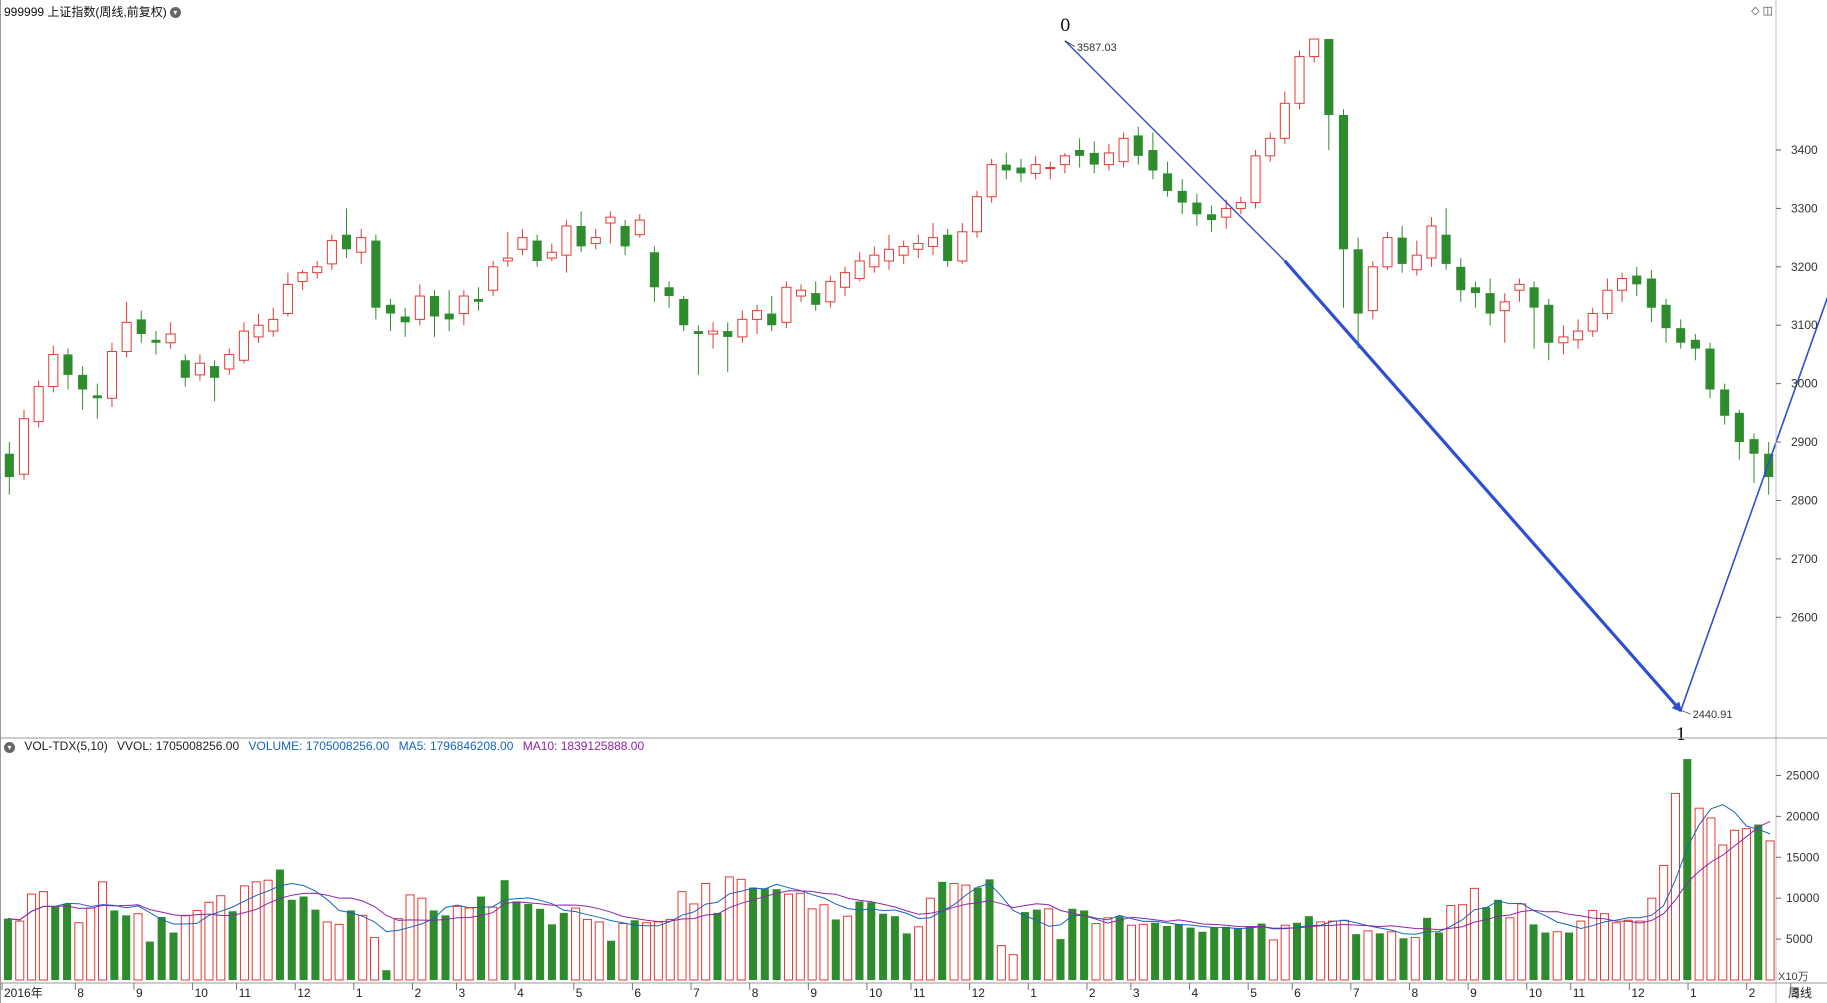  Describe the element at coordinates (80, 993) in the screenshot. I see `time-tick-label: 8` at that location.